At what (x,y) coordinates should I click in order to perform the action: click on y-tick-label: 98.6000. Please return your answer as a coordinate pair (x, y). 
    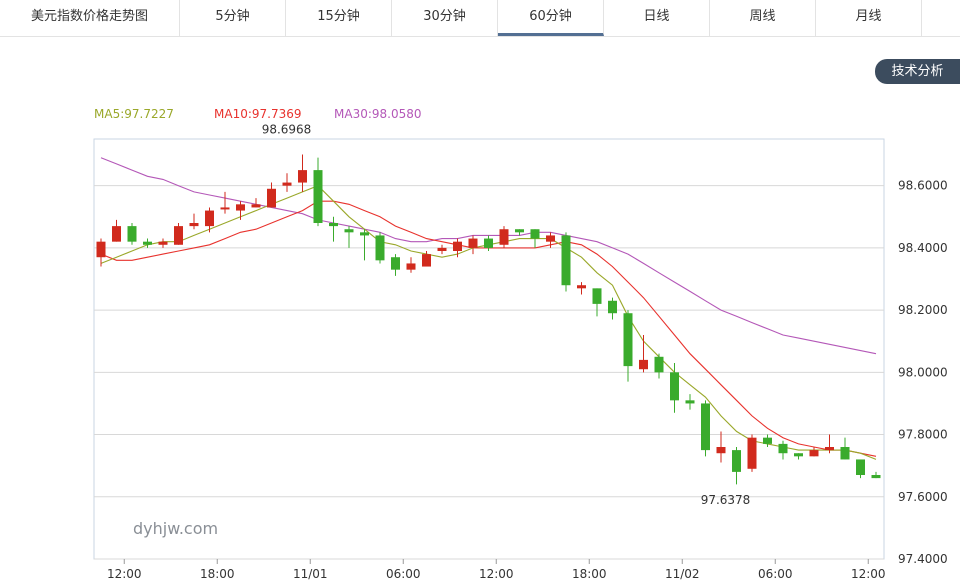
    Looking at the image, I should click on (923, 186).